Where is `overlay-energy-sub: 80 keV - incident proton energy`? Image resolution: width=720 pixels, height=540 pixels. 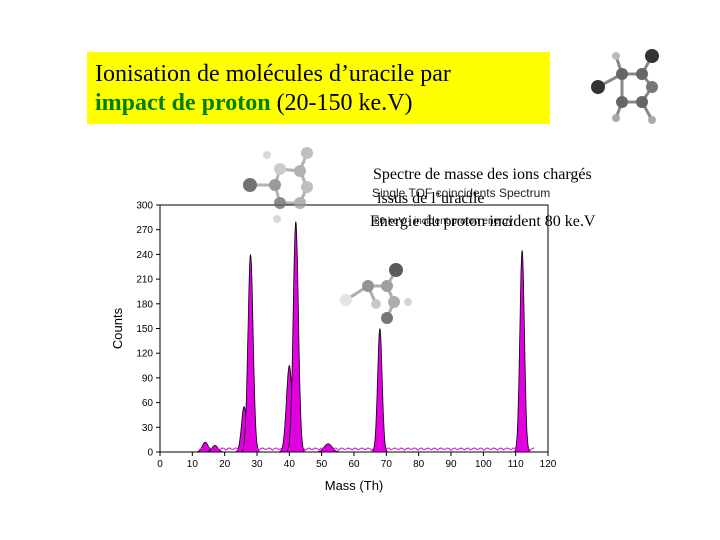
overlay-energy-sub: 80 keV - incident proton energy is located at coordinates (443, 221).